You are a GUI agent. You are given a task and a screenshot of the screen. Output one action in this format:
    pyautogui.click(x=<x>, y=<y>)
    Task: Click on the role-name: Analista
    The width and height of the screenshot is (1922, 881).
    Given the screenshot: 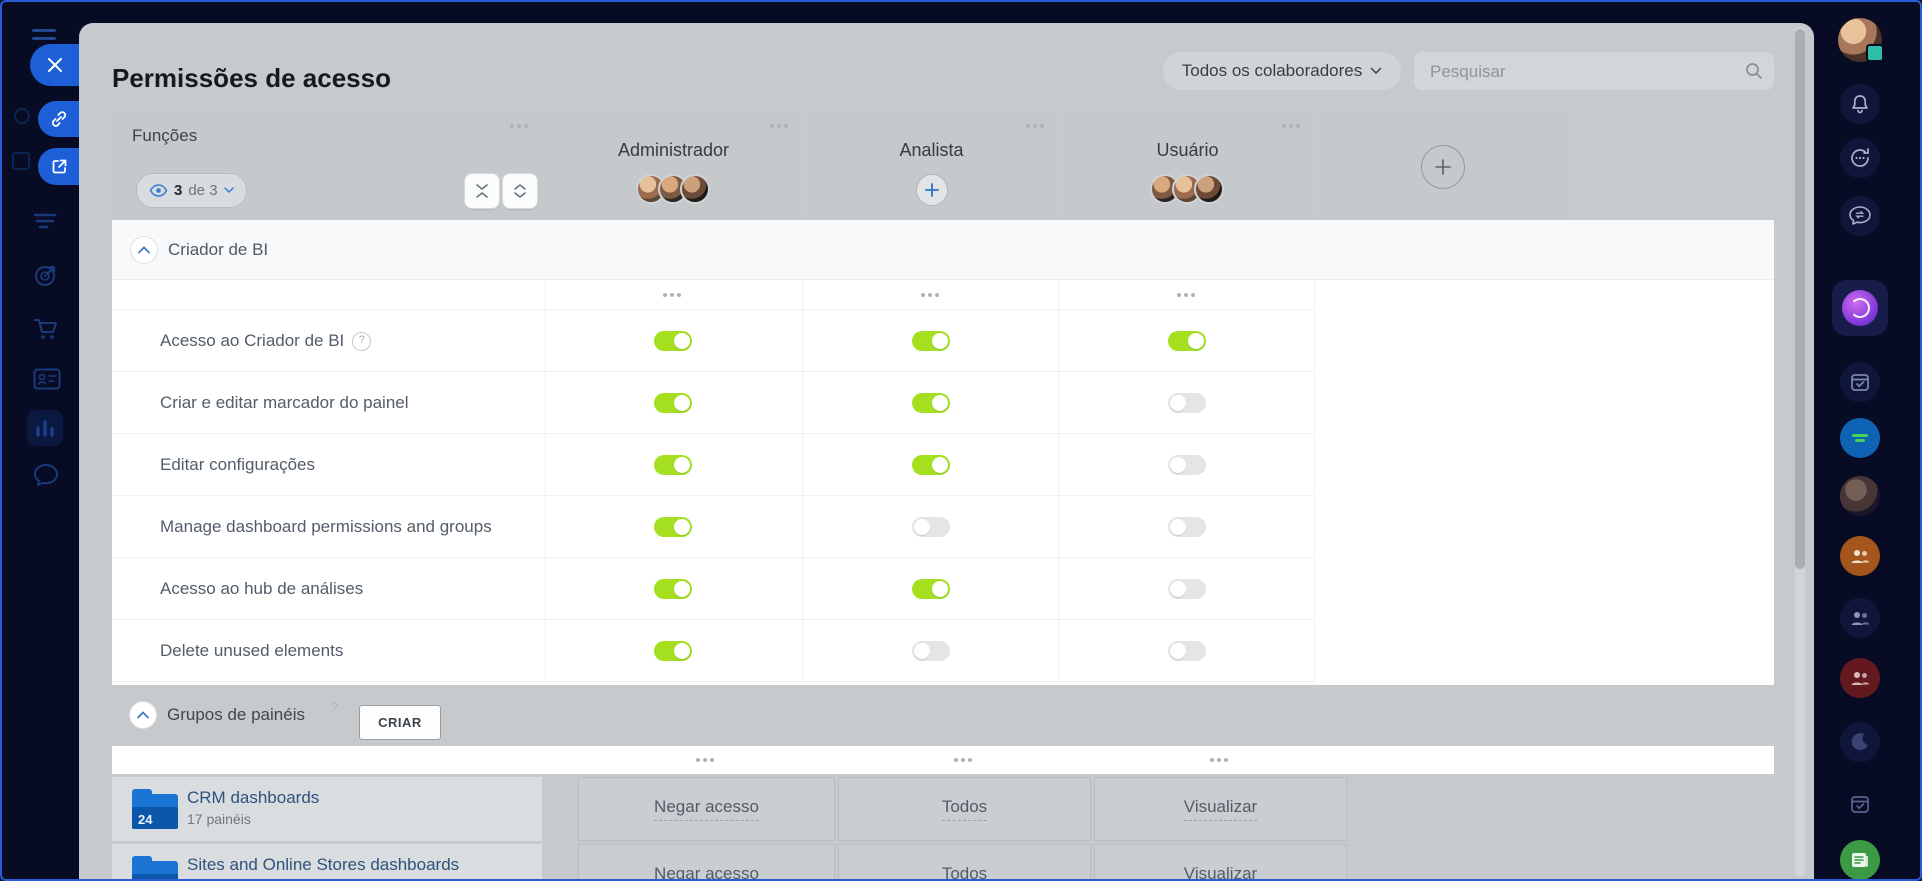 What is the action you would take?
    pyautogui.click(x=931, y=150)
    